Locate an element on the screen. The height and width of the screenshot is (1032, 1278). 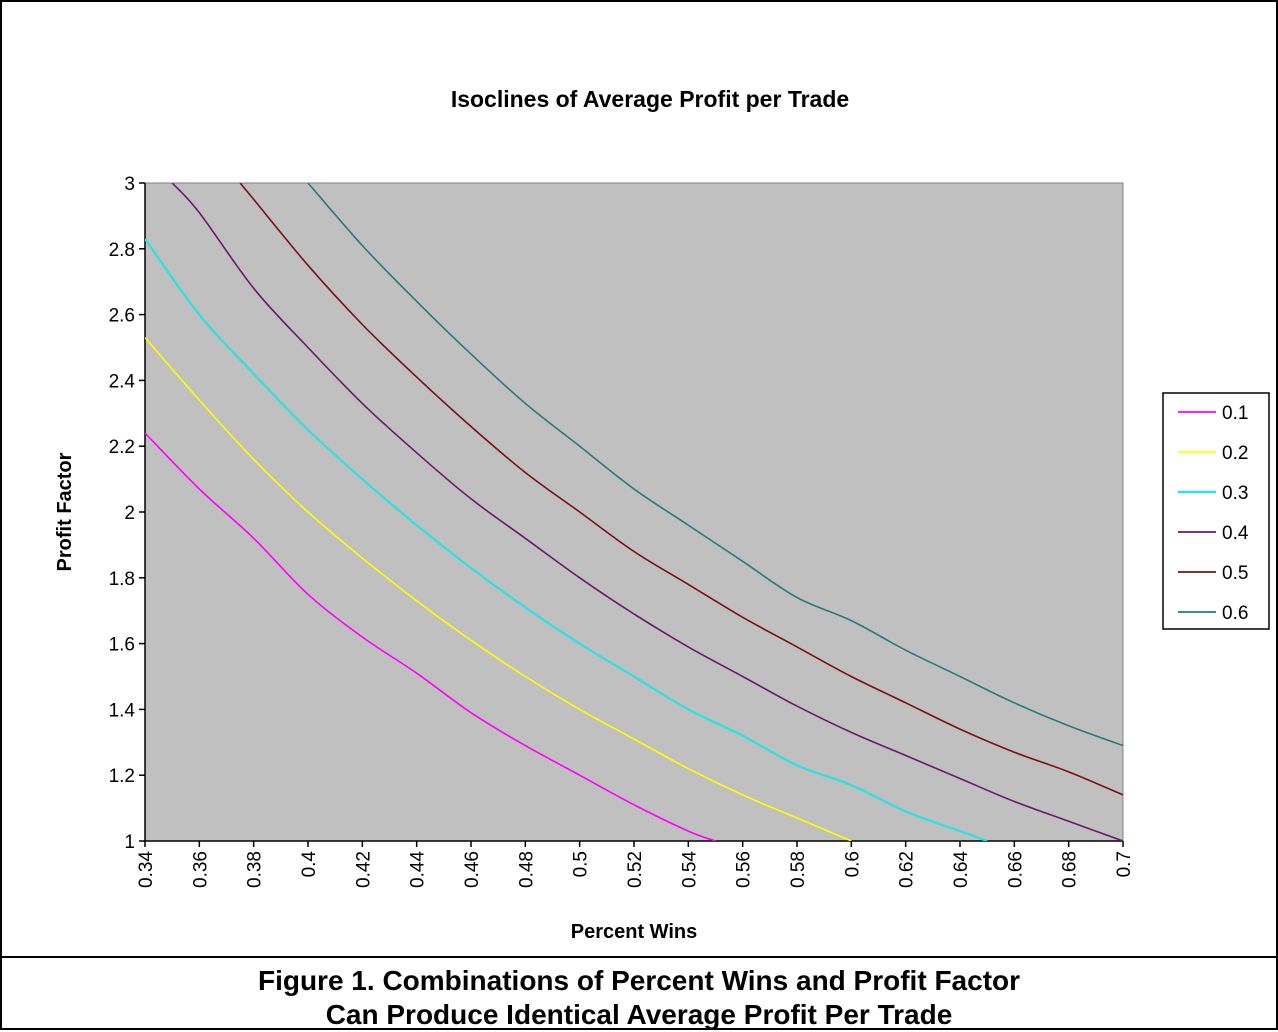
x-tick-label: 0.44 is located at coordinates (418, 869).